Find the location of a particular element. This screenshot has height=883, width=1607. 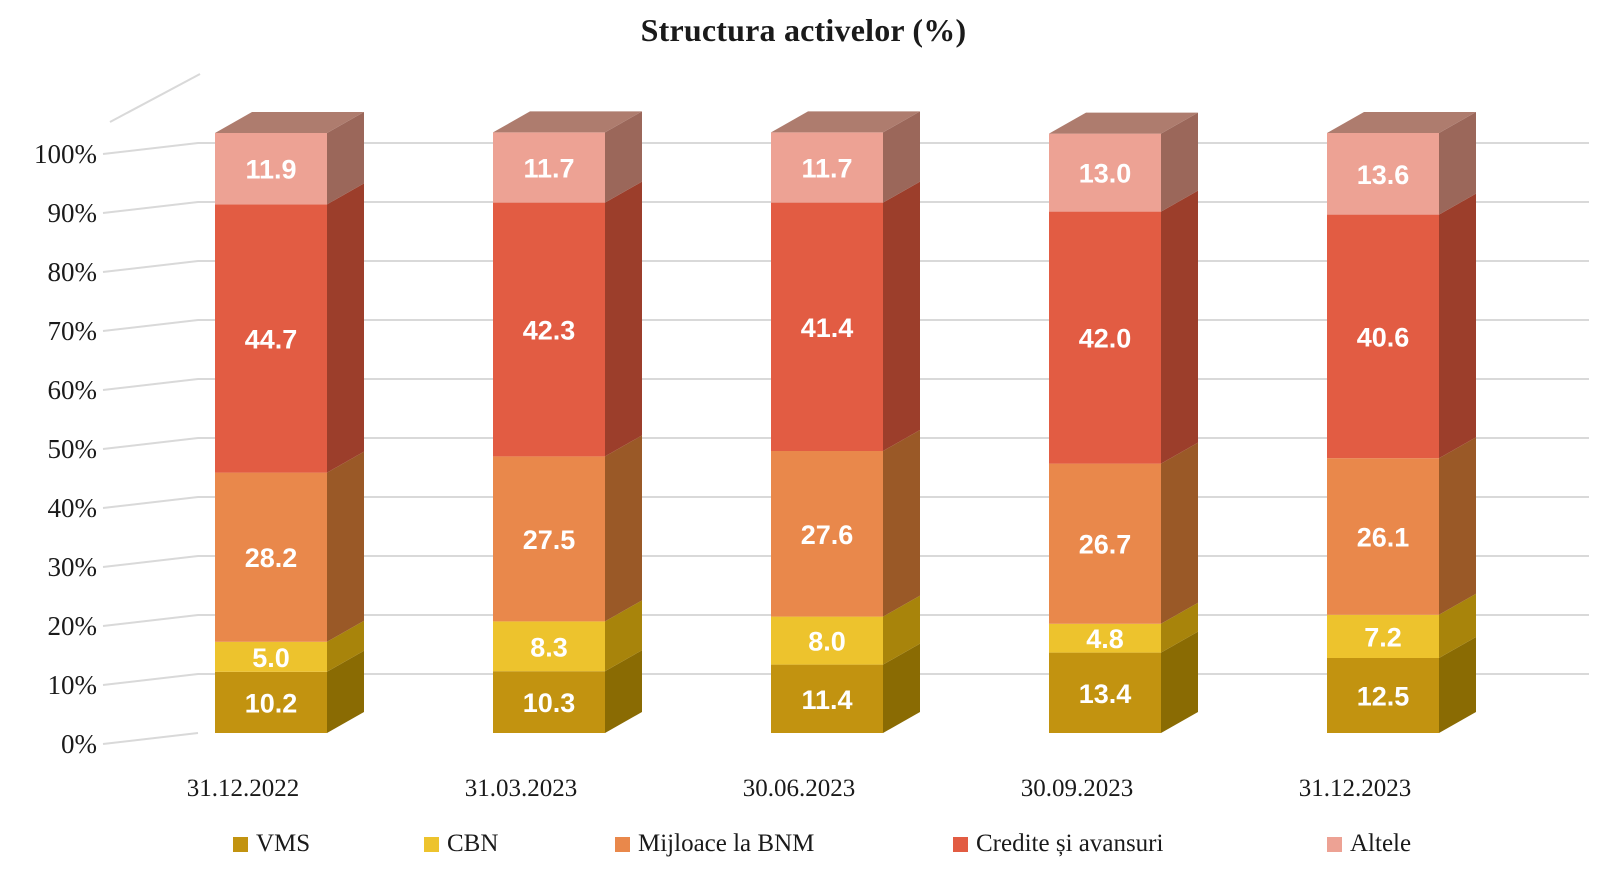

y-tick-label-50: 50% is located at coordinates (73, 449).